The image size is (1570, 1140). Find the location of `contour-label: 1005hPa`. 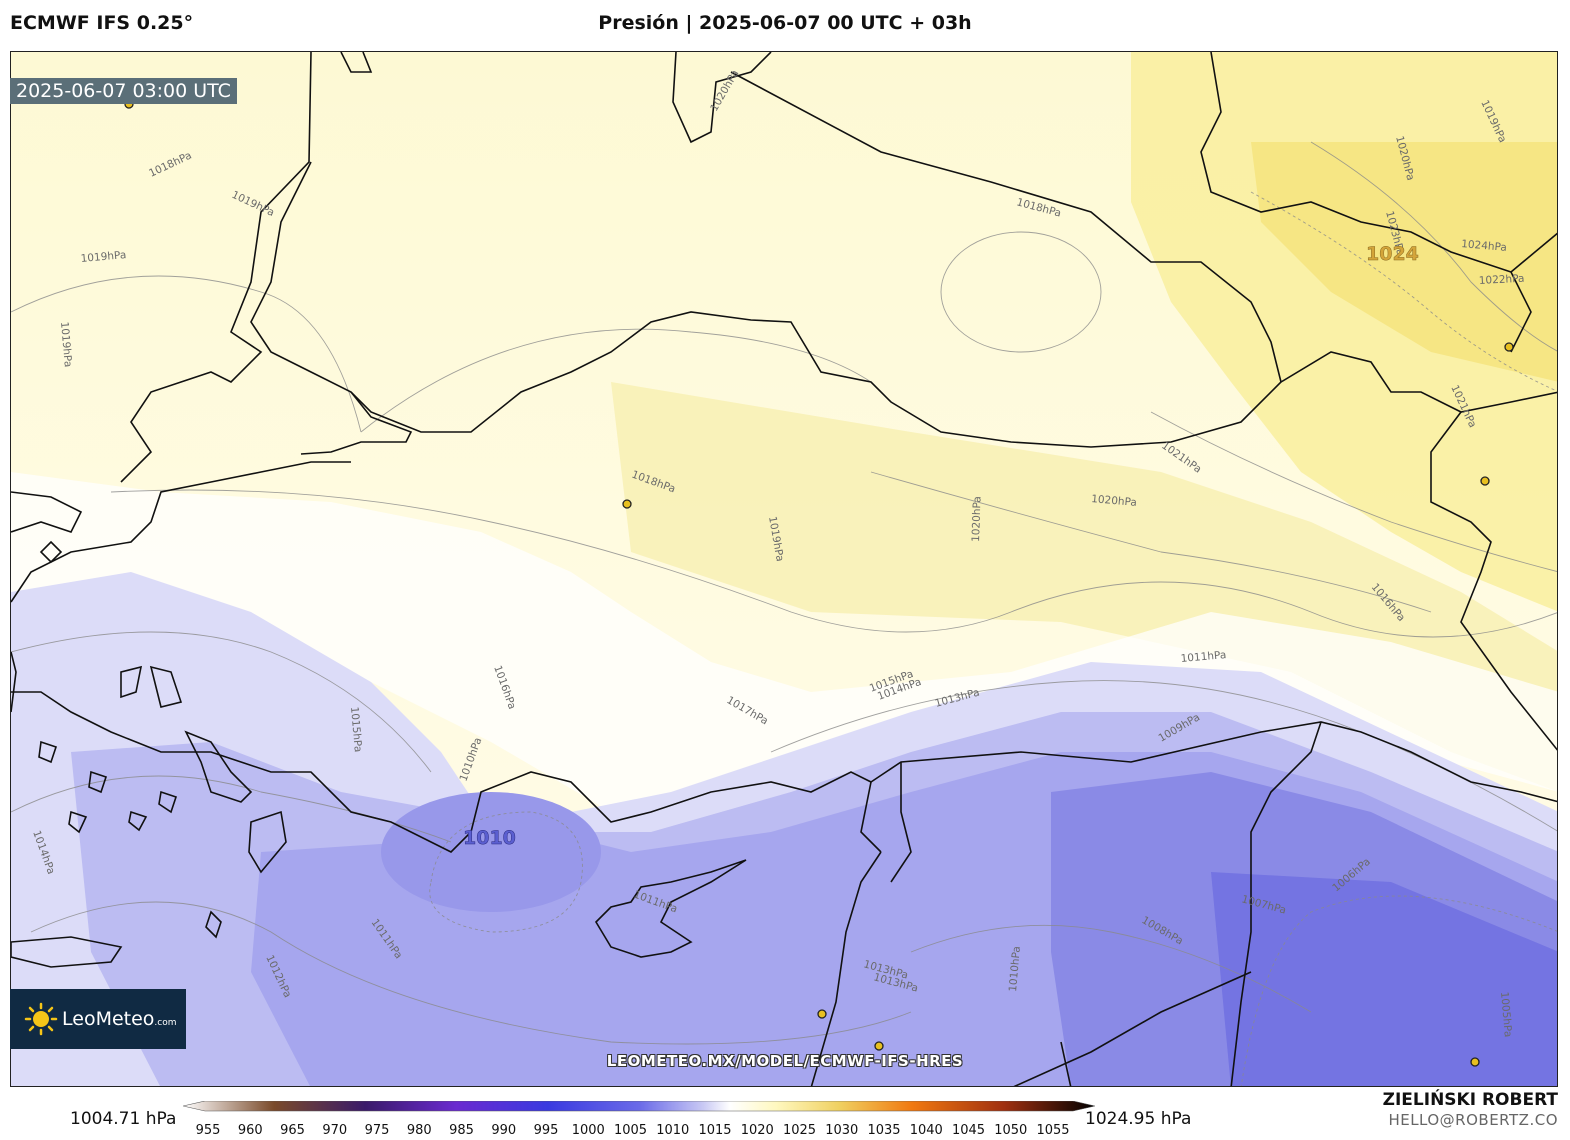

contour-label: 1005hPa is located at coordinates (1506, 1014).